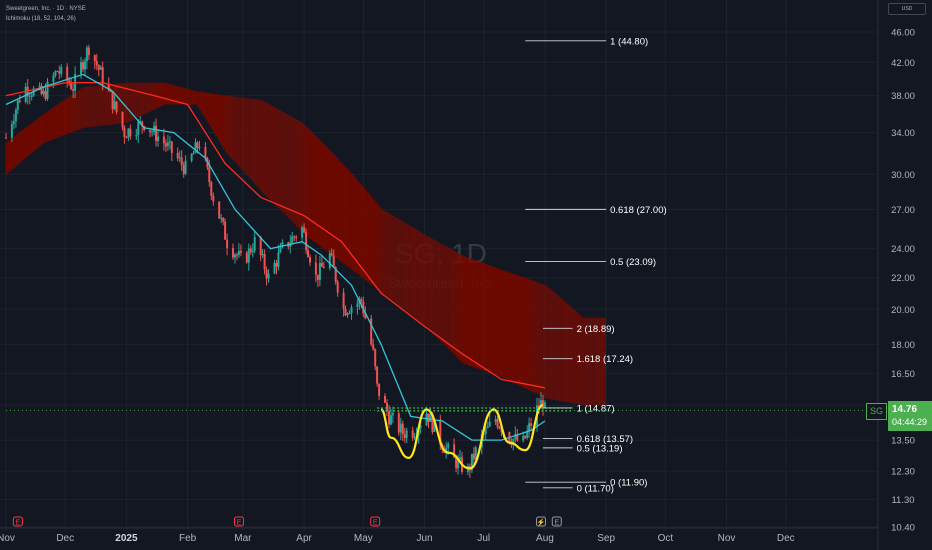 This screenshot has height=550, width=932. I want to click on price-tick-label: 16.50, so click(903, 374).